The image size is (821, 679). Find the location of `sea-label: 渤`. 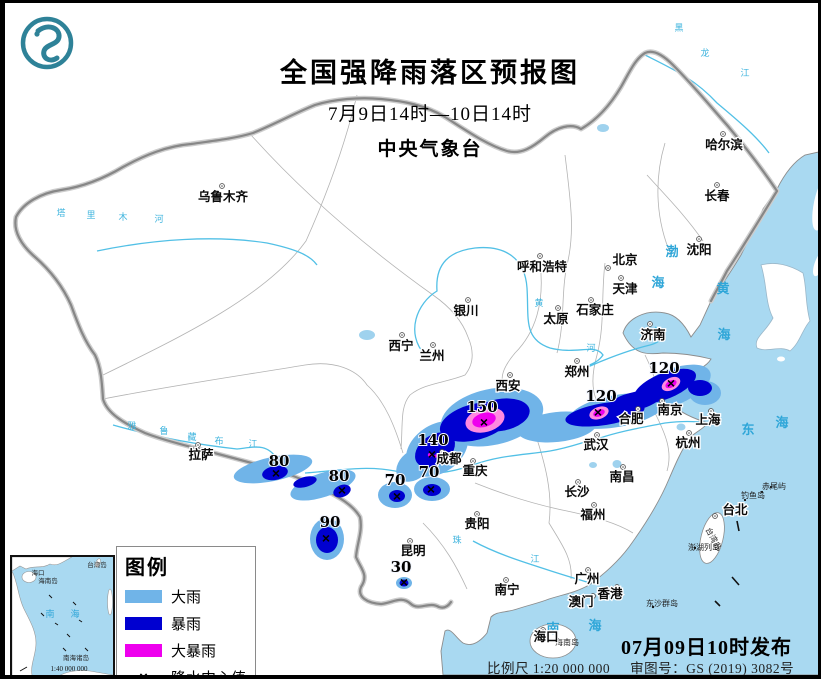

sea-label: 渤 is located at coordinates (671, 251).